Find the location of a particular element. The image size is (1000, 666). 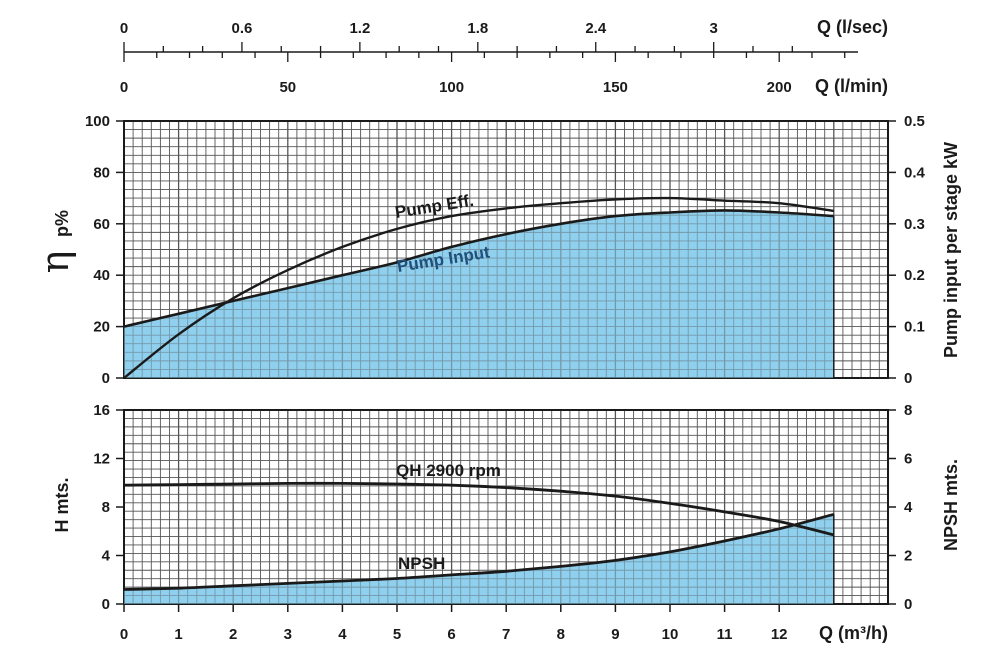

right-y-tick-label: 2 is located at coordinates (908, 556).